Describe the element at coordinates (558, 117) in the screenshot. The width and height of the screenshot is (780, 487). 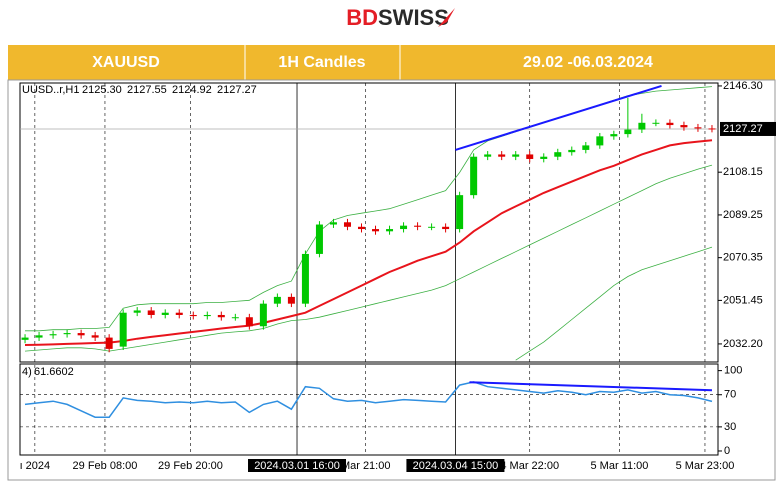
I see `trendline` at that location.